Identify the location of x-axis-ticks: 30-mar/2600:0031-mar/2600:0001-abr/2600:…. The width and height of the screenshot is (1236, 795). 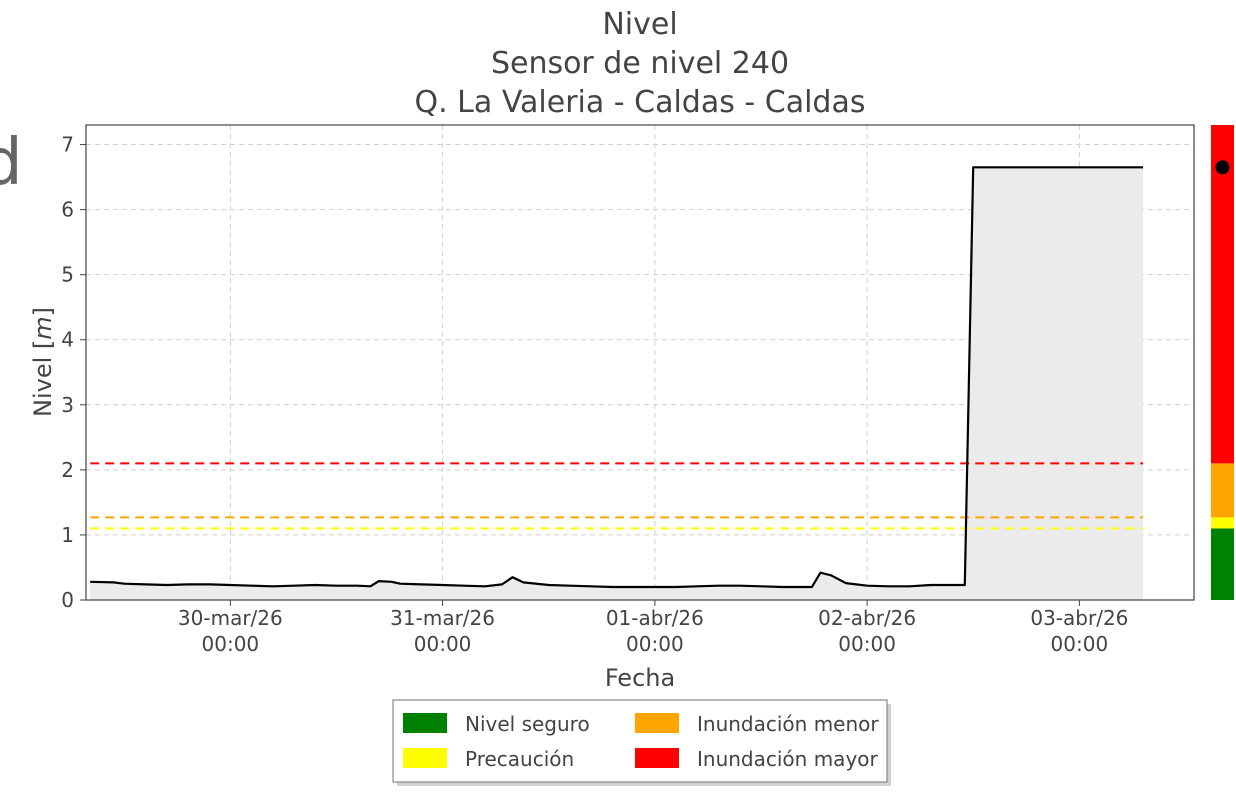
(653, 628).